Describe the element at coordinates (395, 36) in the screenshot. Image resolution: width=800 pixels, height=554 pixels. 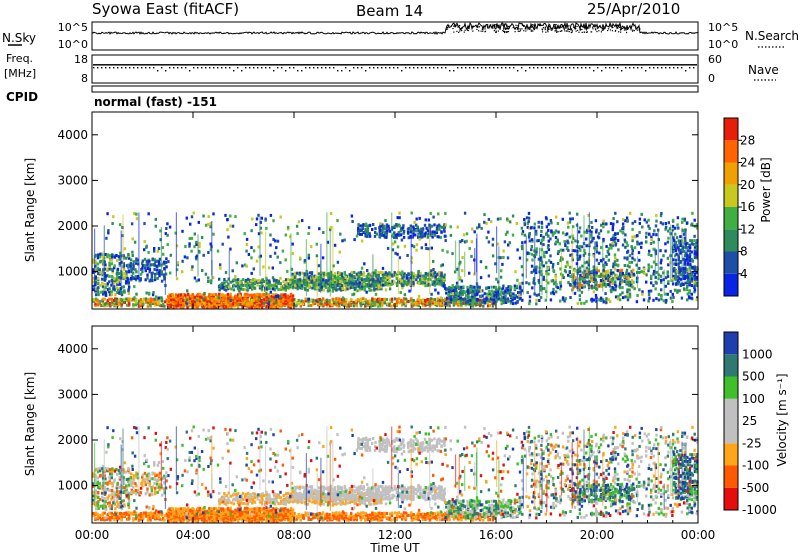
I see `nsky-frame` at that location.